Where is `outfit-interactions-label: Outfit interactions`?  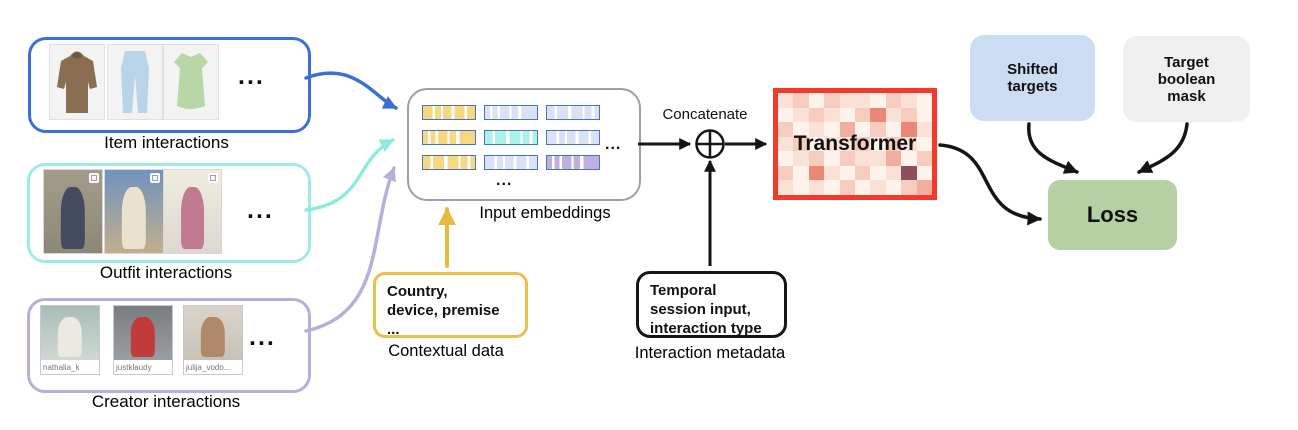
outfit-interactions-label: Outfit interactions is located at coordinates (166, 272).